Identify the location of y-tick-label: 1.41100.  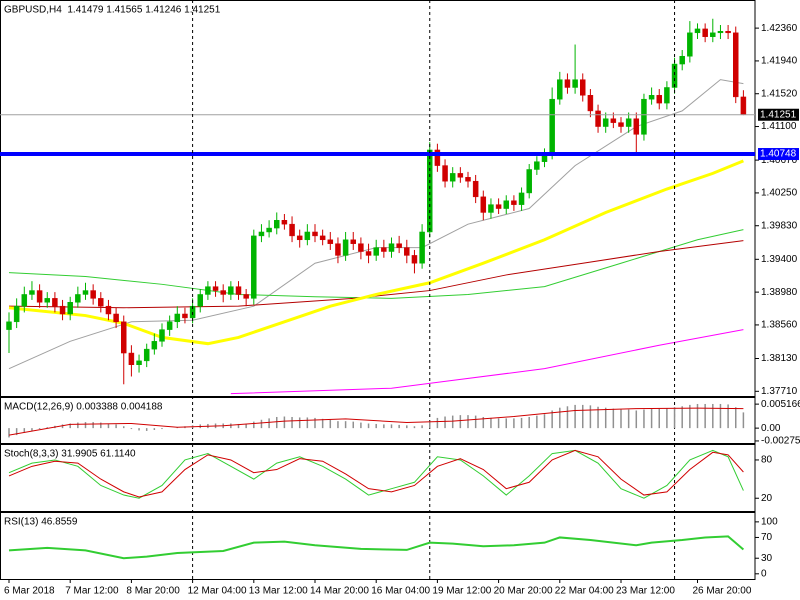
(779, 126).